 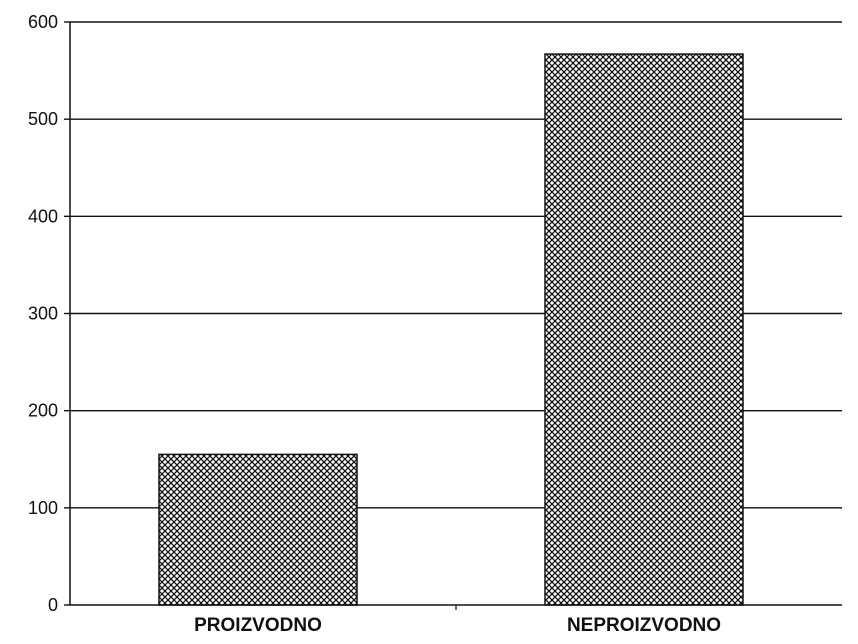 What do you see at coordinates (644, 625) in the screenshot?
I see `x-tick-label: NEPROIZVODNO` at bounding box center [644, 625].